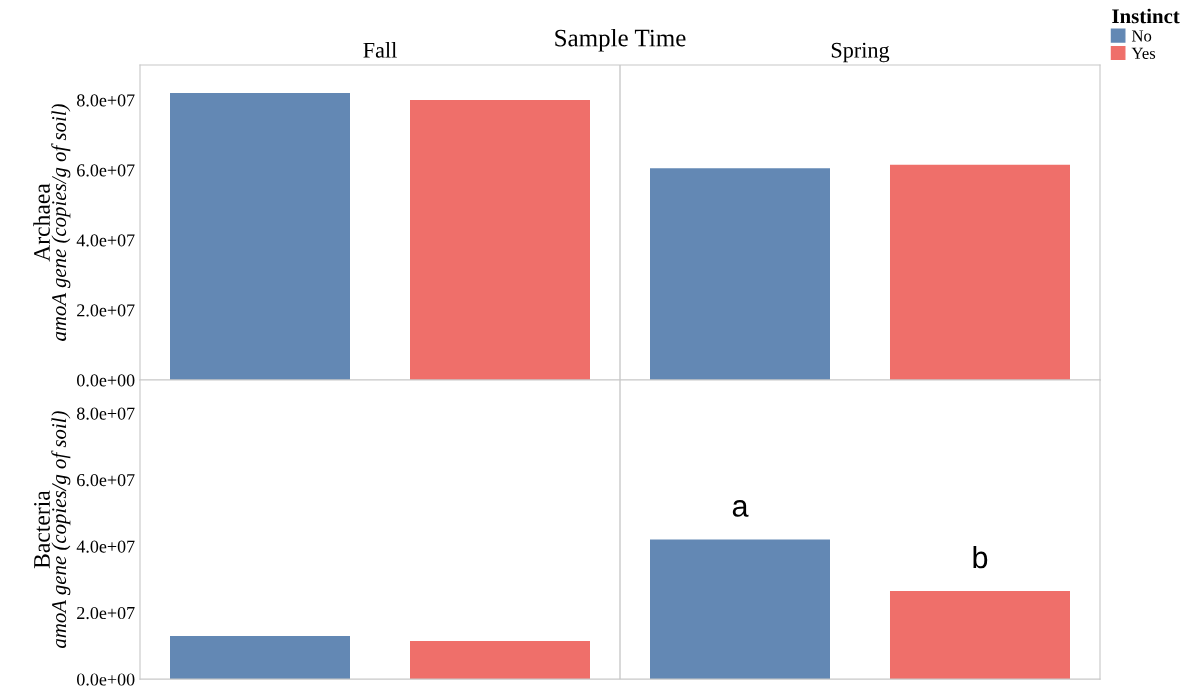 The width and height of the screenshot is (1204, 693). What do you see at coordinates (860, 52) in the screenshot?
I see `x-tick-label: Spring` at bounding box center [860, 52].